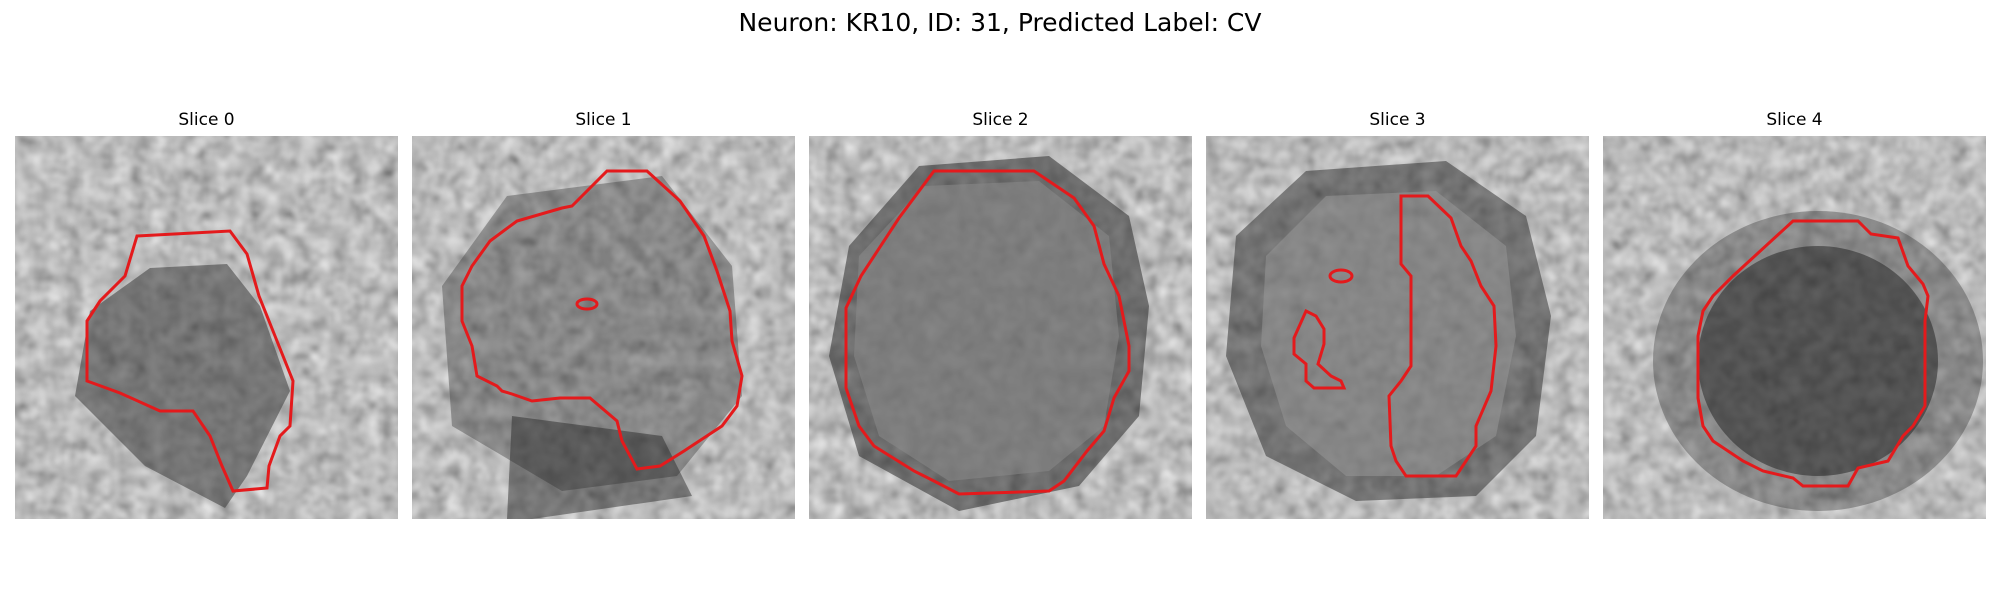 The height and width of the screenshot is (600, 2000). I want to click on slice-panel-3: Slice 3, so click(1397, 313).